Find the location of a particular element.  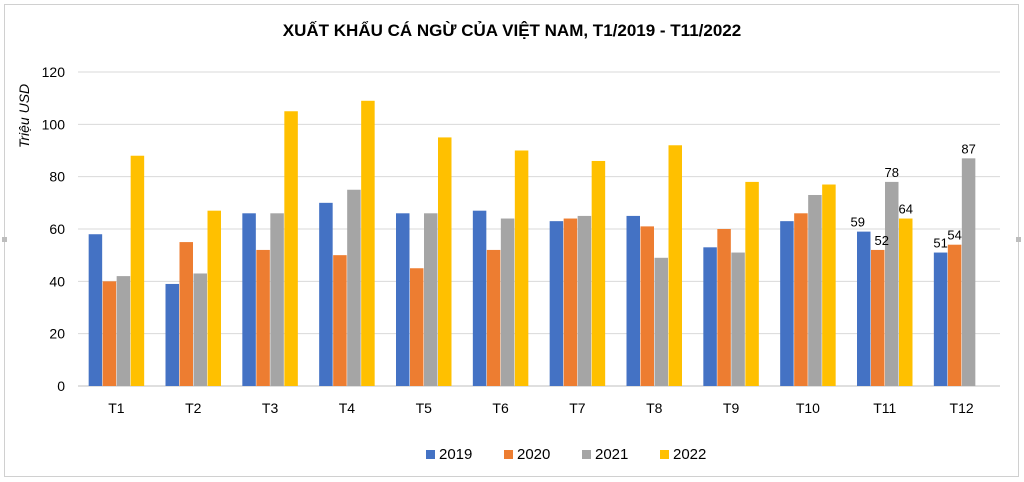

bar-T9-2022 is located at coordinates (752, 283).